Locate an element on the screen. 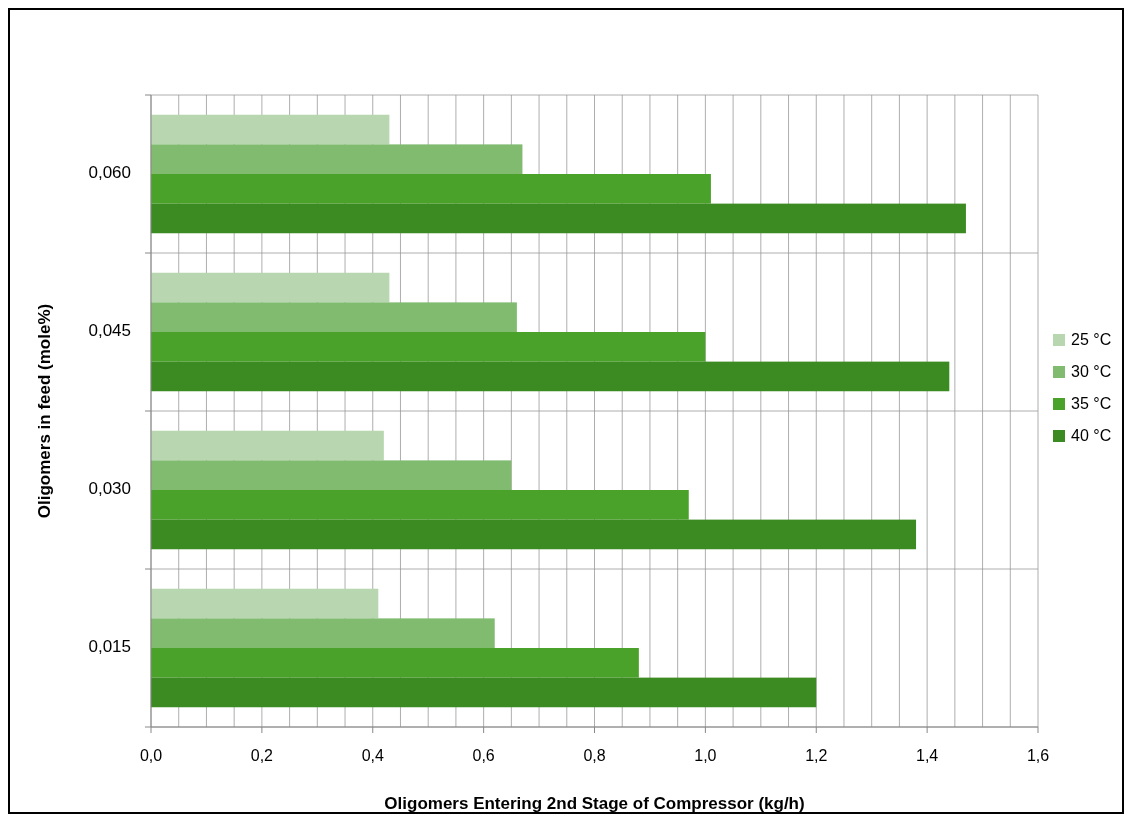  legend-label: 25 °C is located at coordinates (1091, 339).